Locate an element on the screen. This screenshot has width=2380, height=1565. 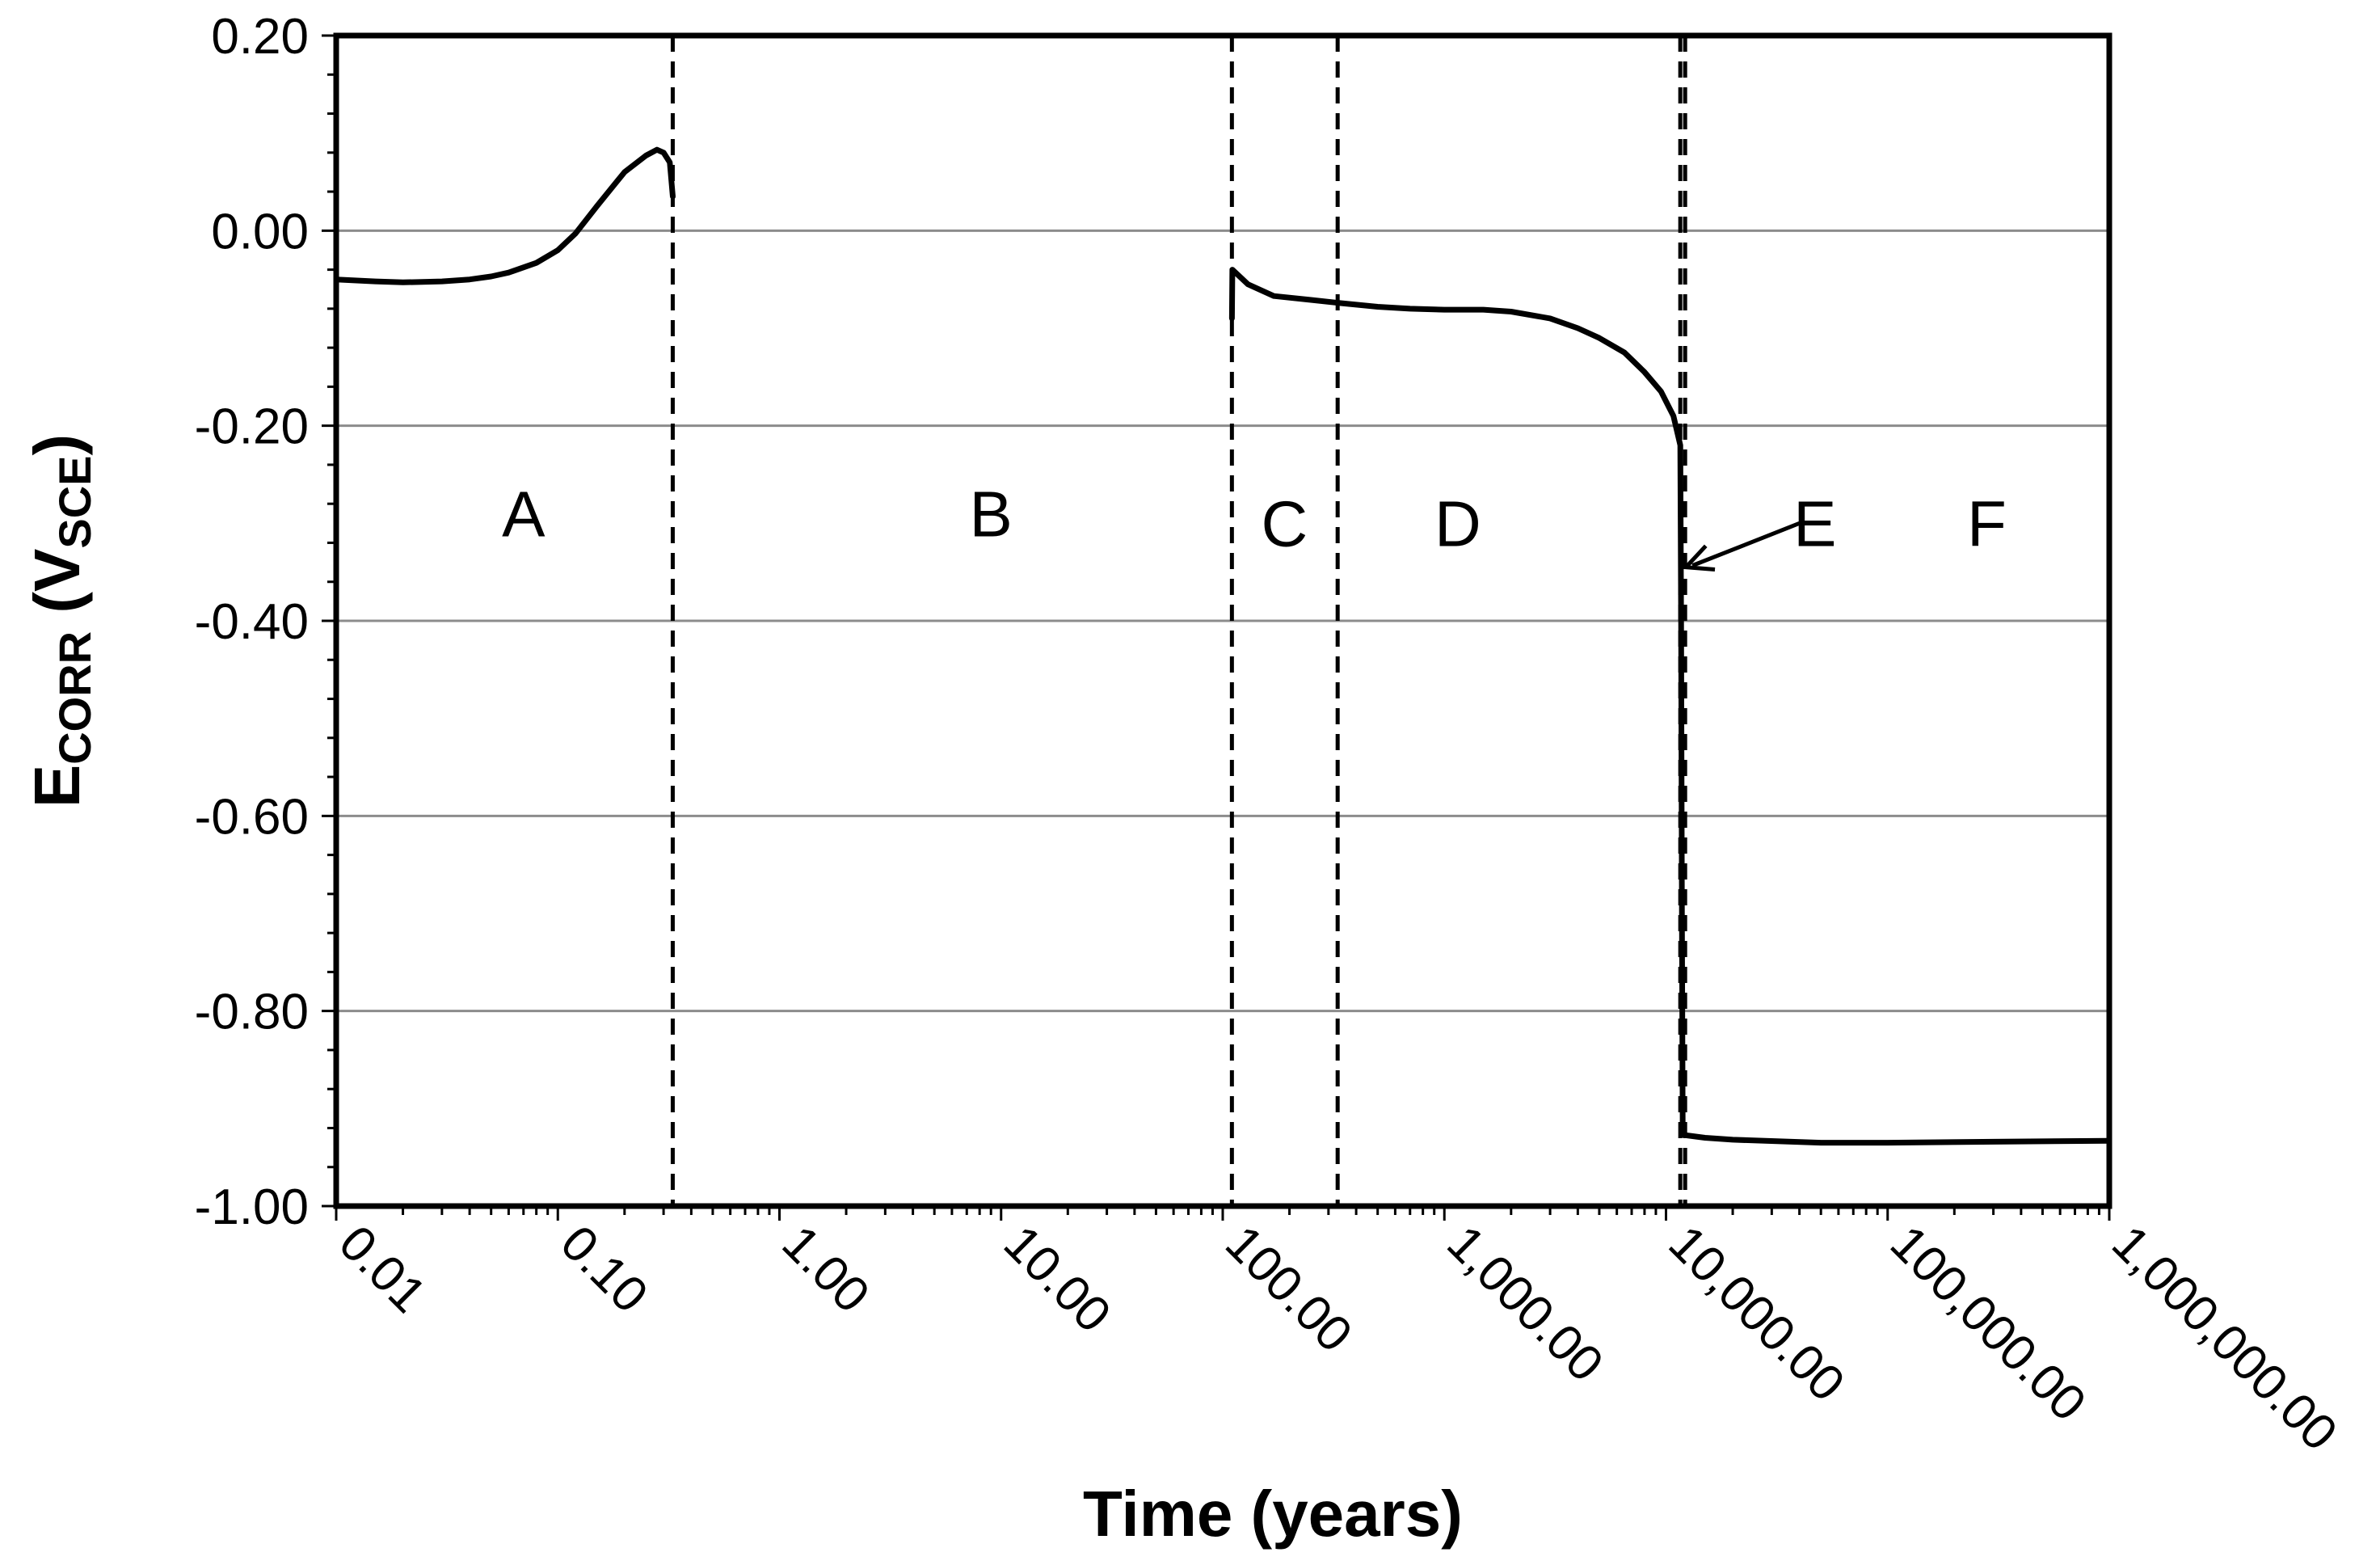
region-labels: A B C D E F is located at coordinates (1254, 518).